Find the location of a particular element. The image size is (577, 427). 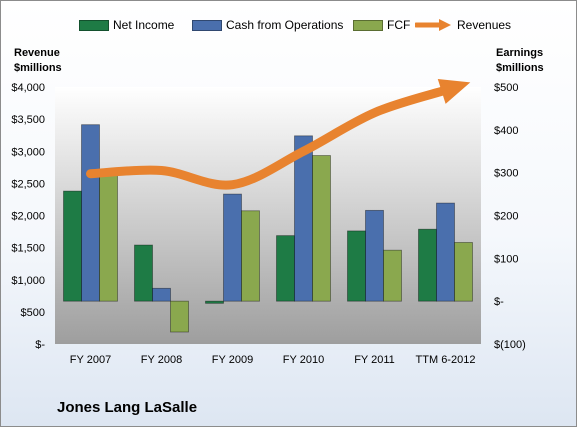

right-tick-label: $- is located at coordinates (499, 302).